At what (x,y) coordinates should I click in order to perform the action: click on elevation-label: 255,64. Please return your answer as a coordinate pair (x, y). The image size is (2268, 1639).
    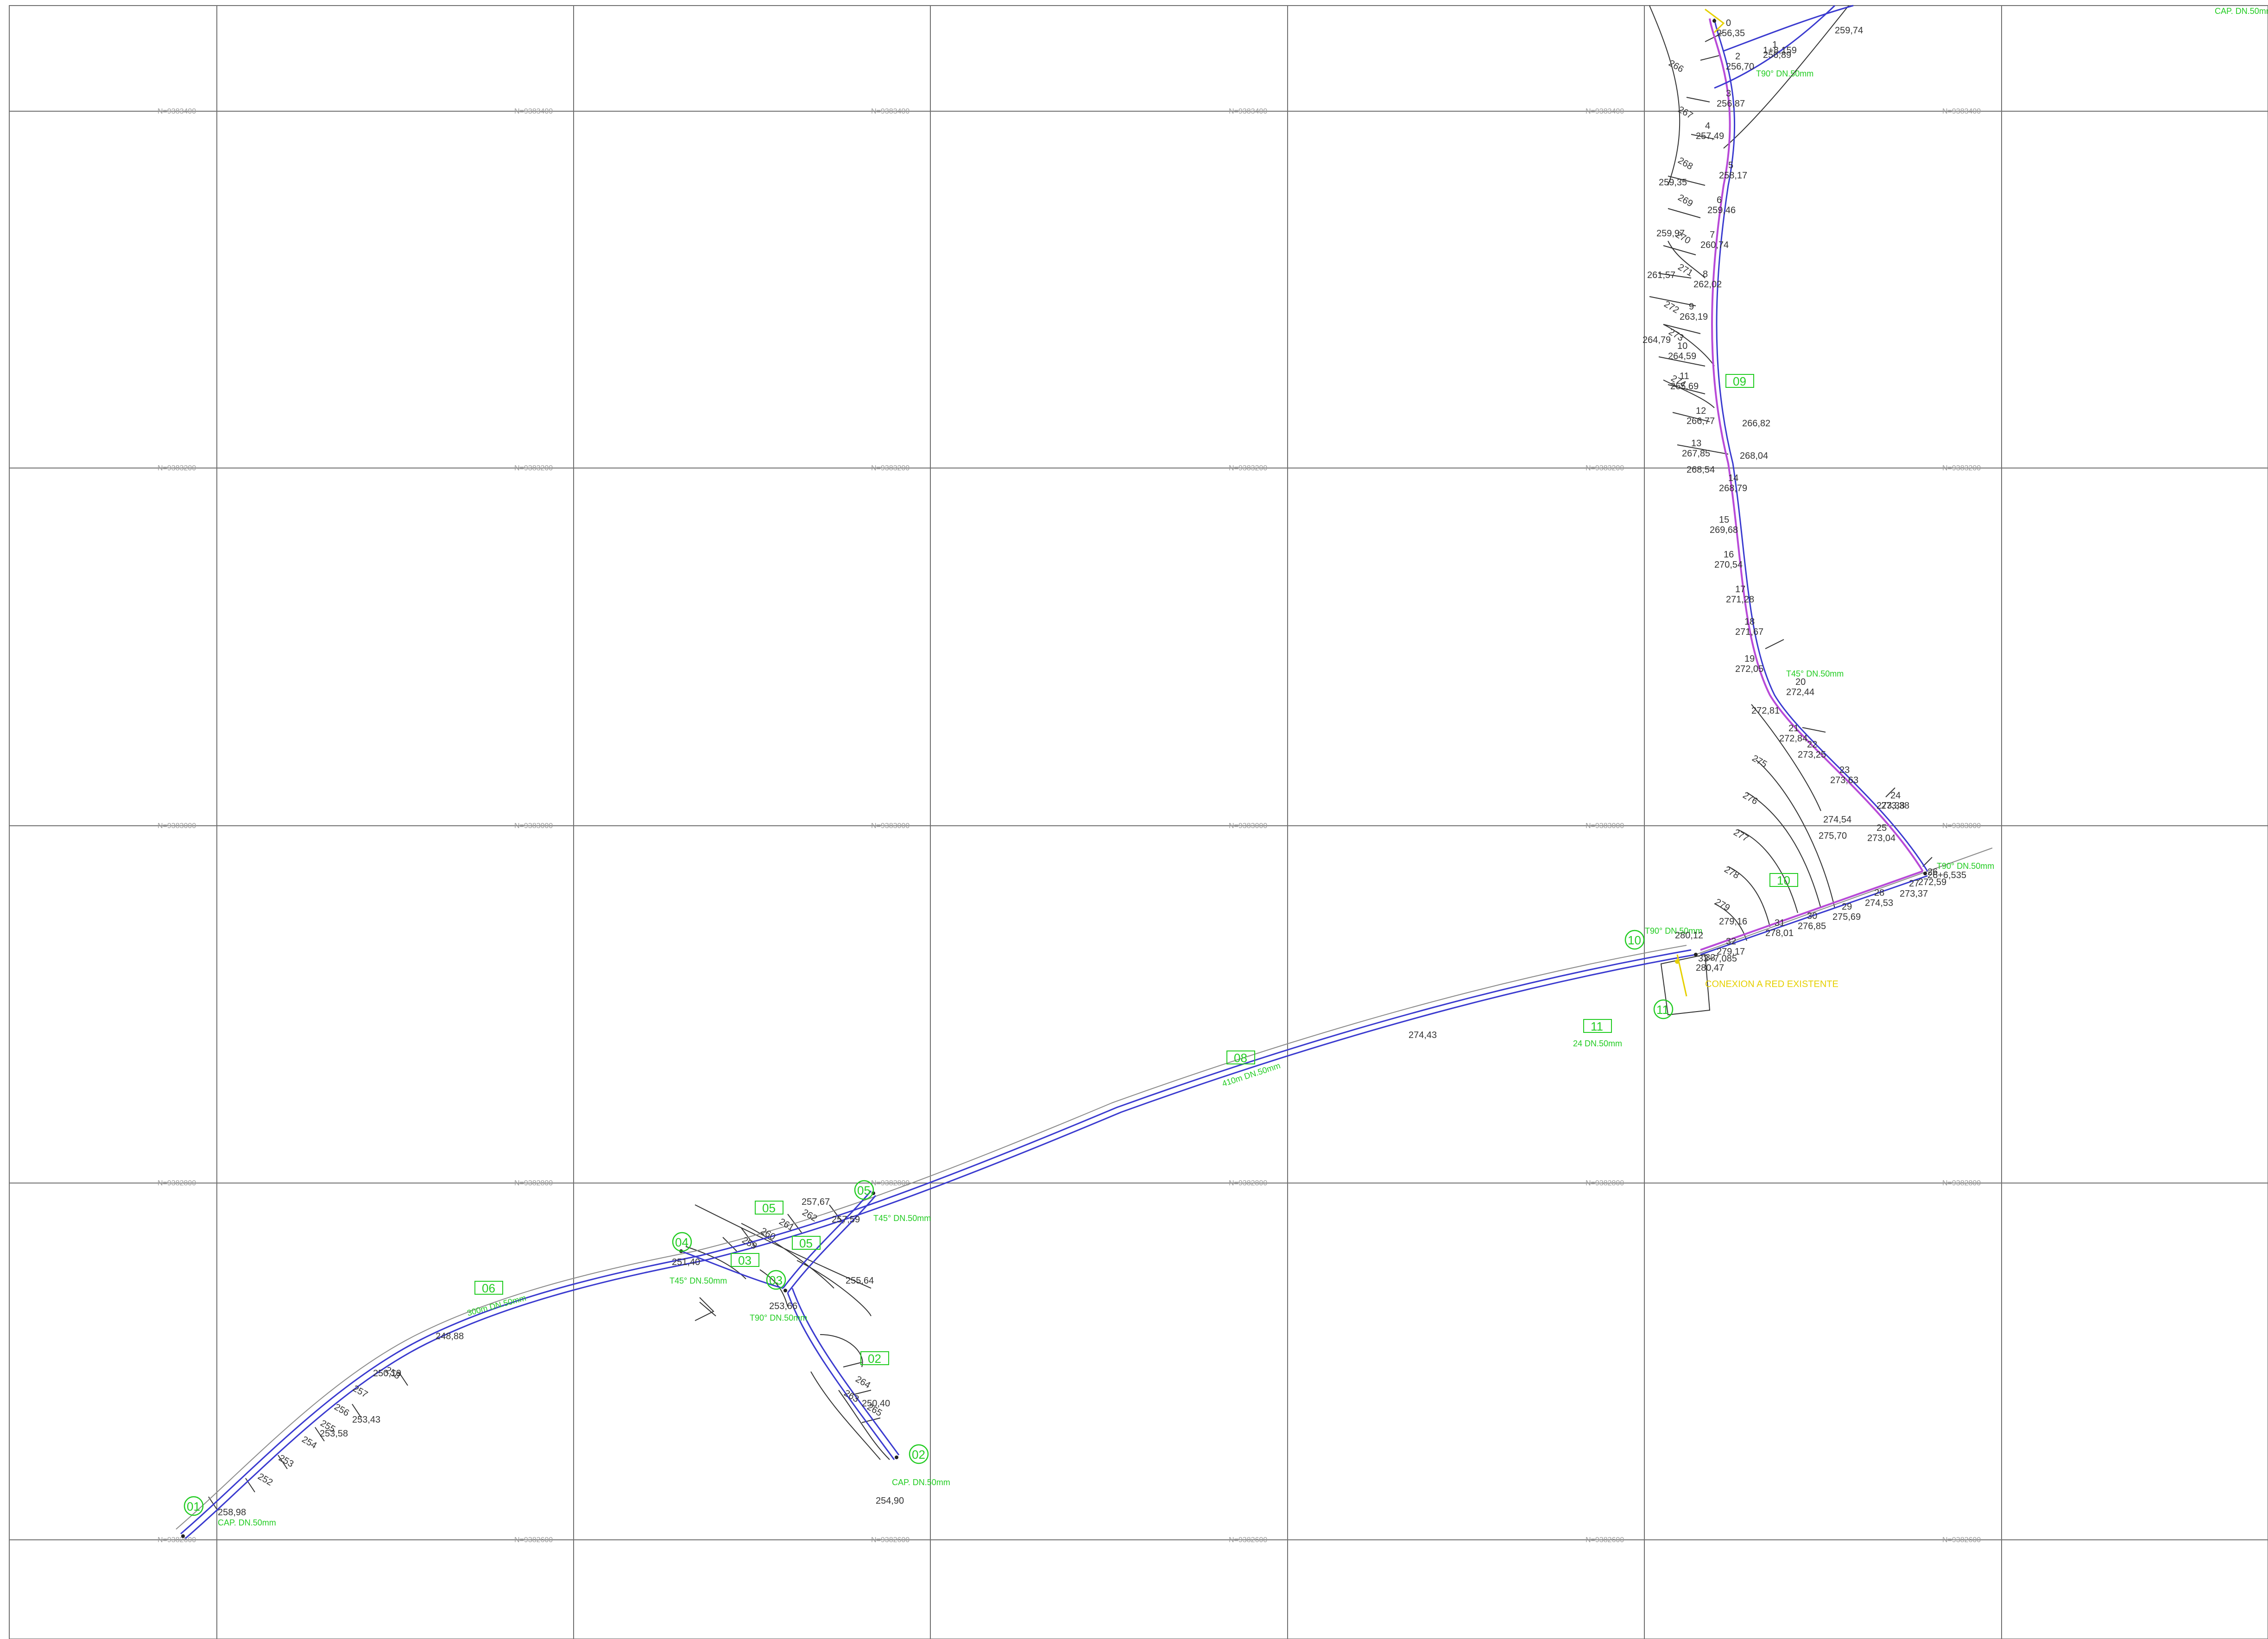
    Looking at the image, I should click on (860, 1281).